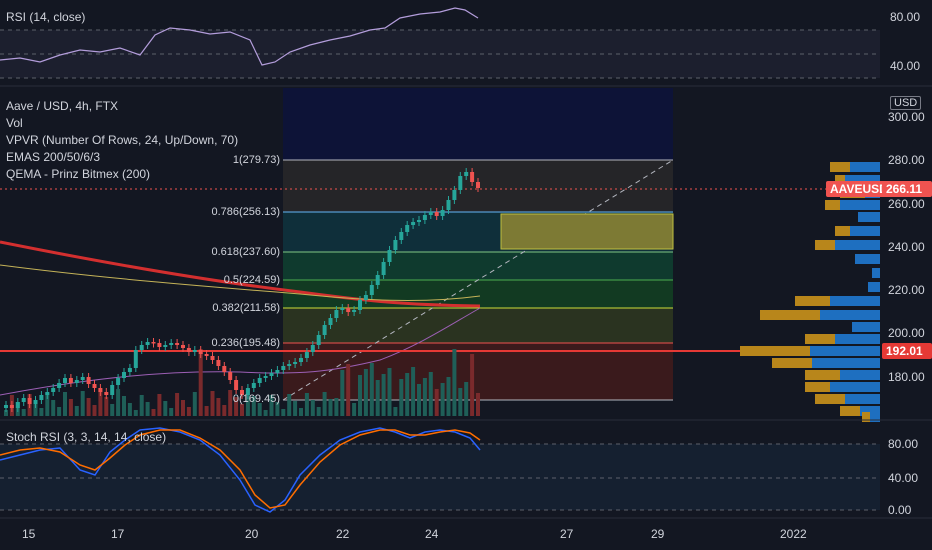 The image size is (932, 550). Describe the element at coordinates (906, 247) in the screenshot. I see `price-axis-240: 240.00` at that location.